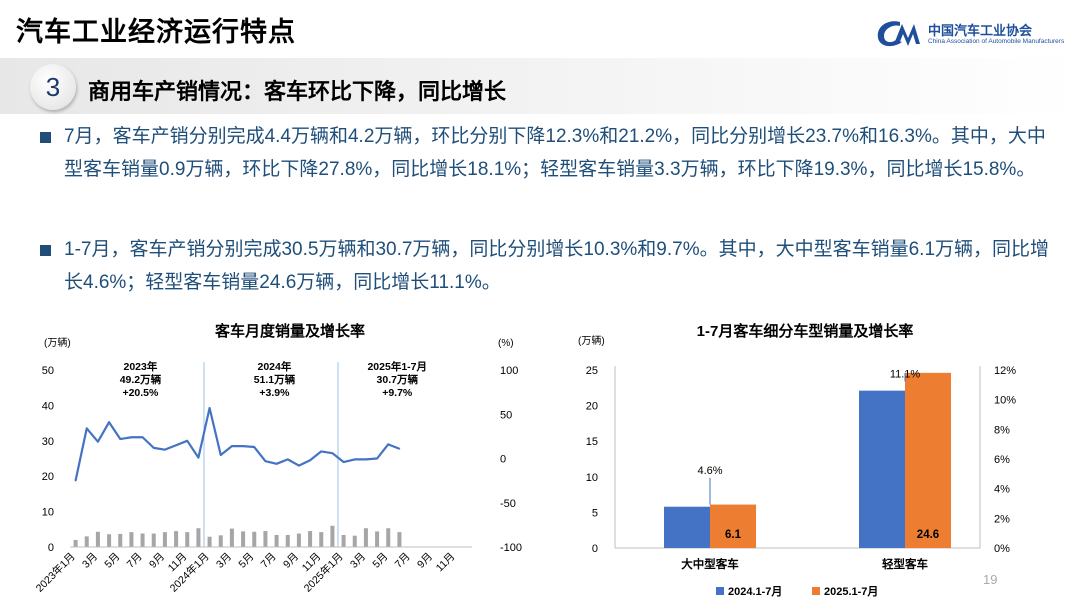  I want to click on y-tick-label: 25, so click(592, 371).